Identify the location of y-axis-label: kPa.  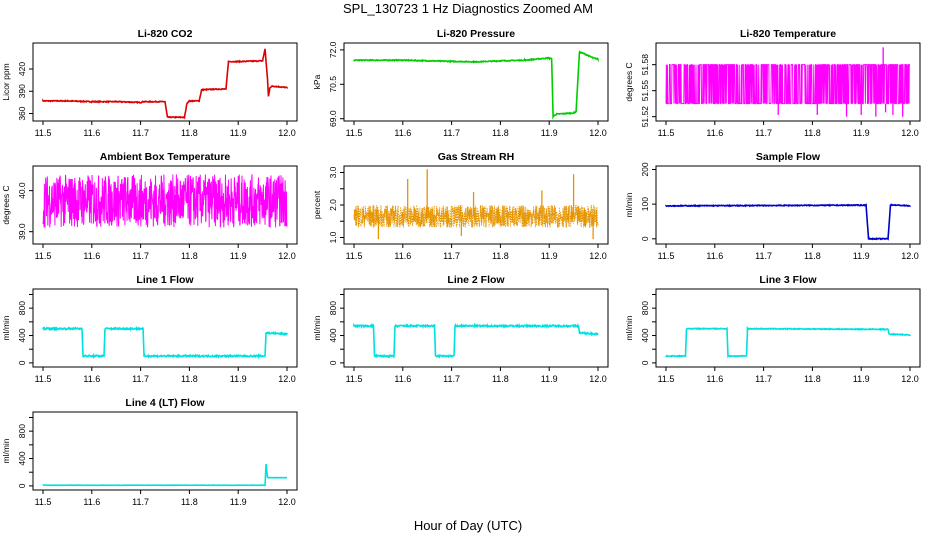
(317, 81).